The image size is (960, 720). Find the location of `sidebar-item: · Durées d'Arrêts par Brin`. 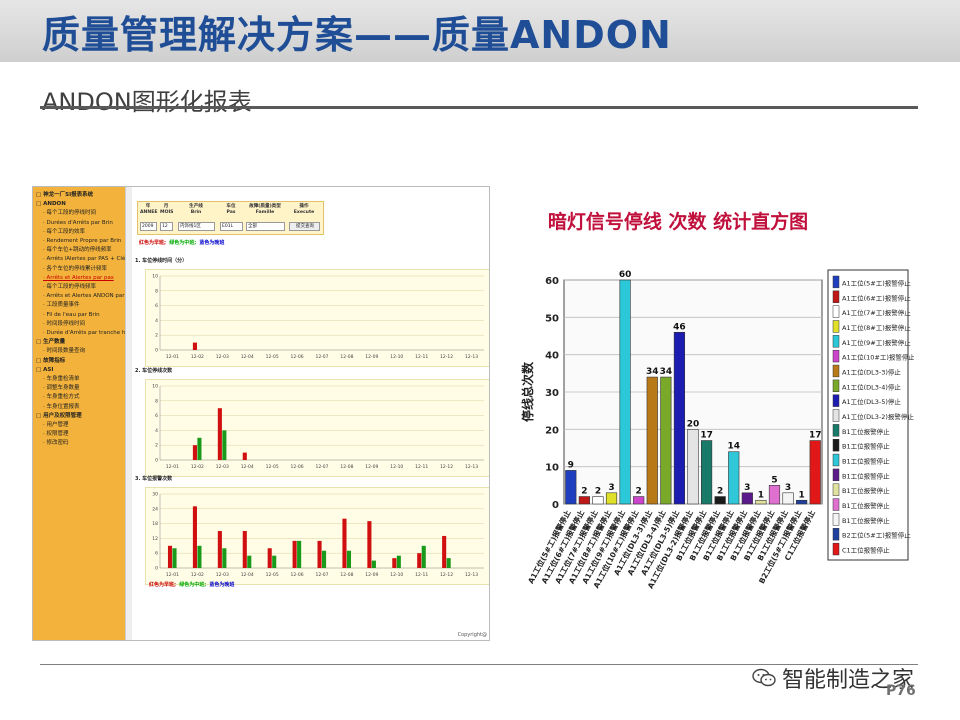

sidebar-item: · Durées d'Arrêts par Brin is located at coordinates (78, 222).